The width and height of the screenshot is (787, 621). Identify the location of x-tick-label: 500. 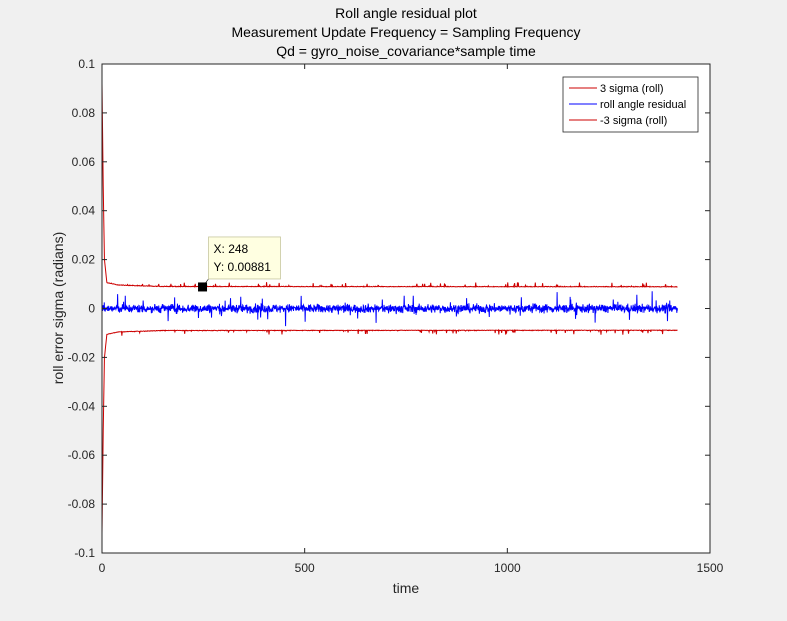
(305, 568).